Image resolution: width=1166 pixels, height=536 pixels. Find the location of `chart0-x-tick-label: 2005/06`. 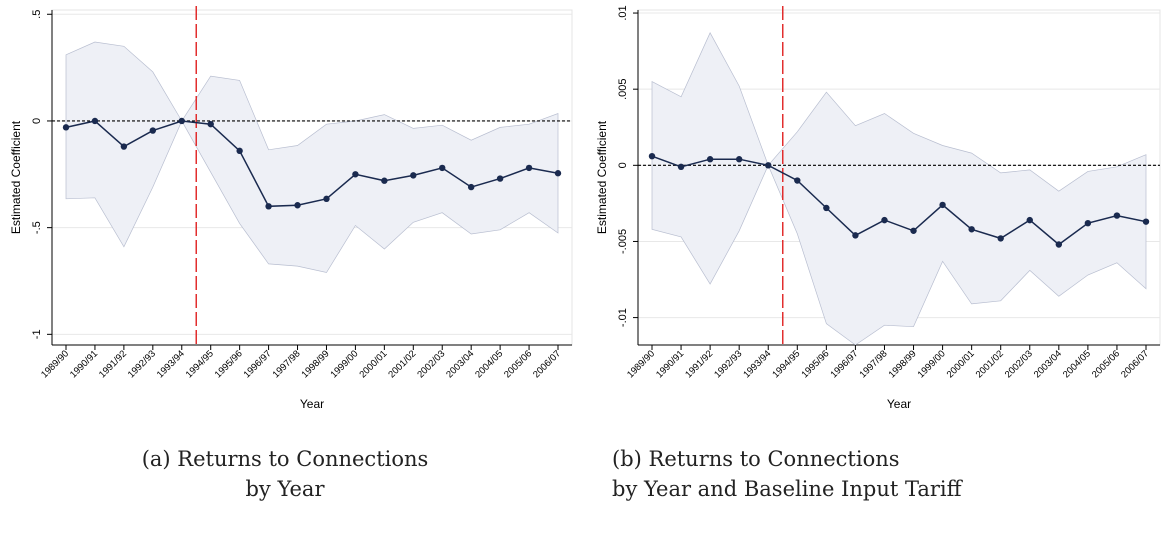

chart0-x-tick-label: 2005/06 is located at coordinates (518, 364).